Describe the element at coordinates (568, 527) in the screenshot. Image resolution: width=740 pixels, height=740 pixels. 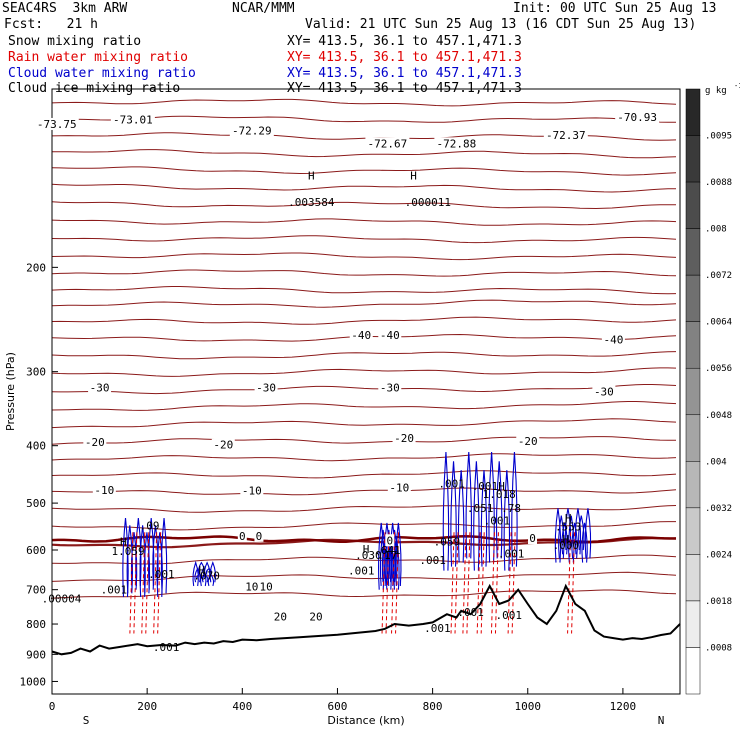
I see `mixing-ratio-label: .553` at that location.